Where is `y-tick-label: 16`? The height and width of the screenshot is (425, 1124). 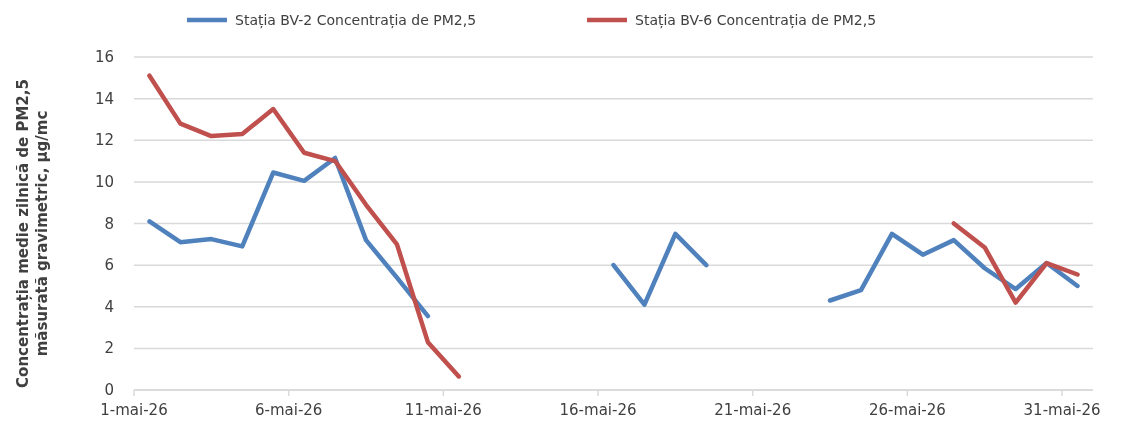
y-tick-label: 16 is located at coordinates (104, 57).